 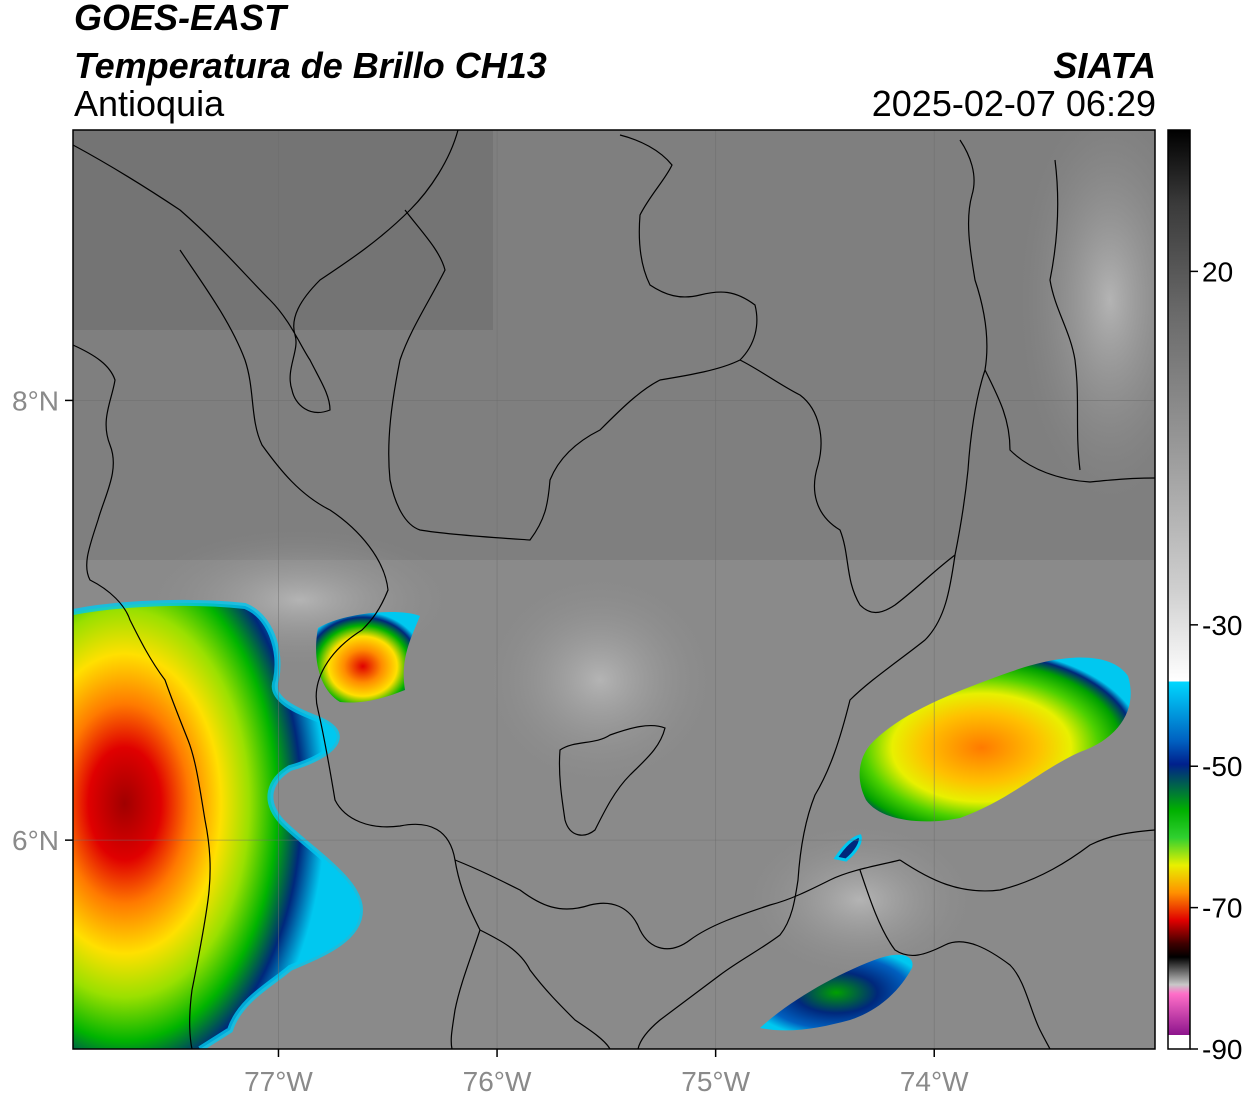 I want to click on colorbar-tick-label-2: -50, so click(x=1222, y=766).